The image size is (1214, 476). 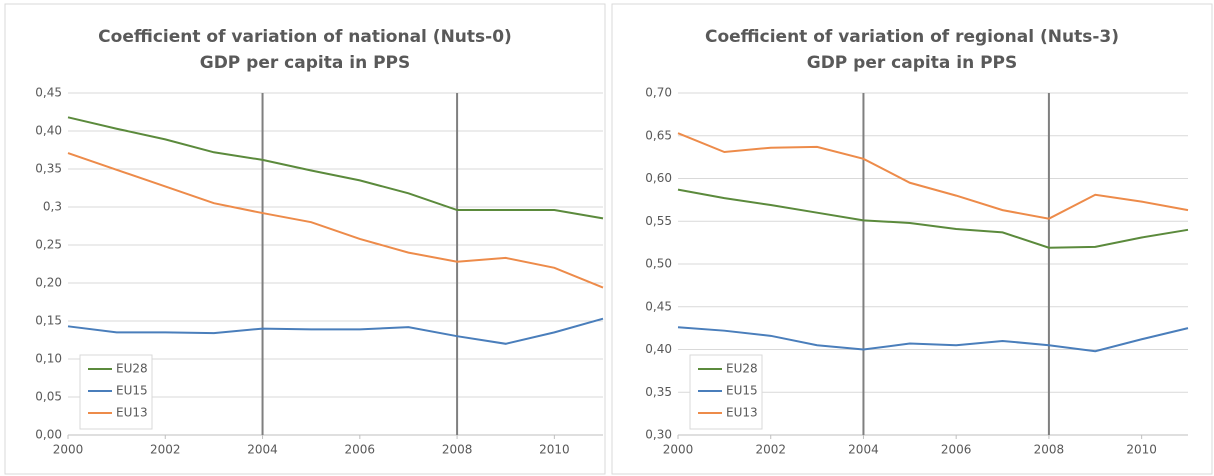 What do you see at coordinates (658, 264) in the screenshot?
I see `y-tick-label: 0,50` at bounding box center [658, 264].